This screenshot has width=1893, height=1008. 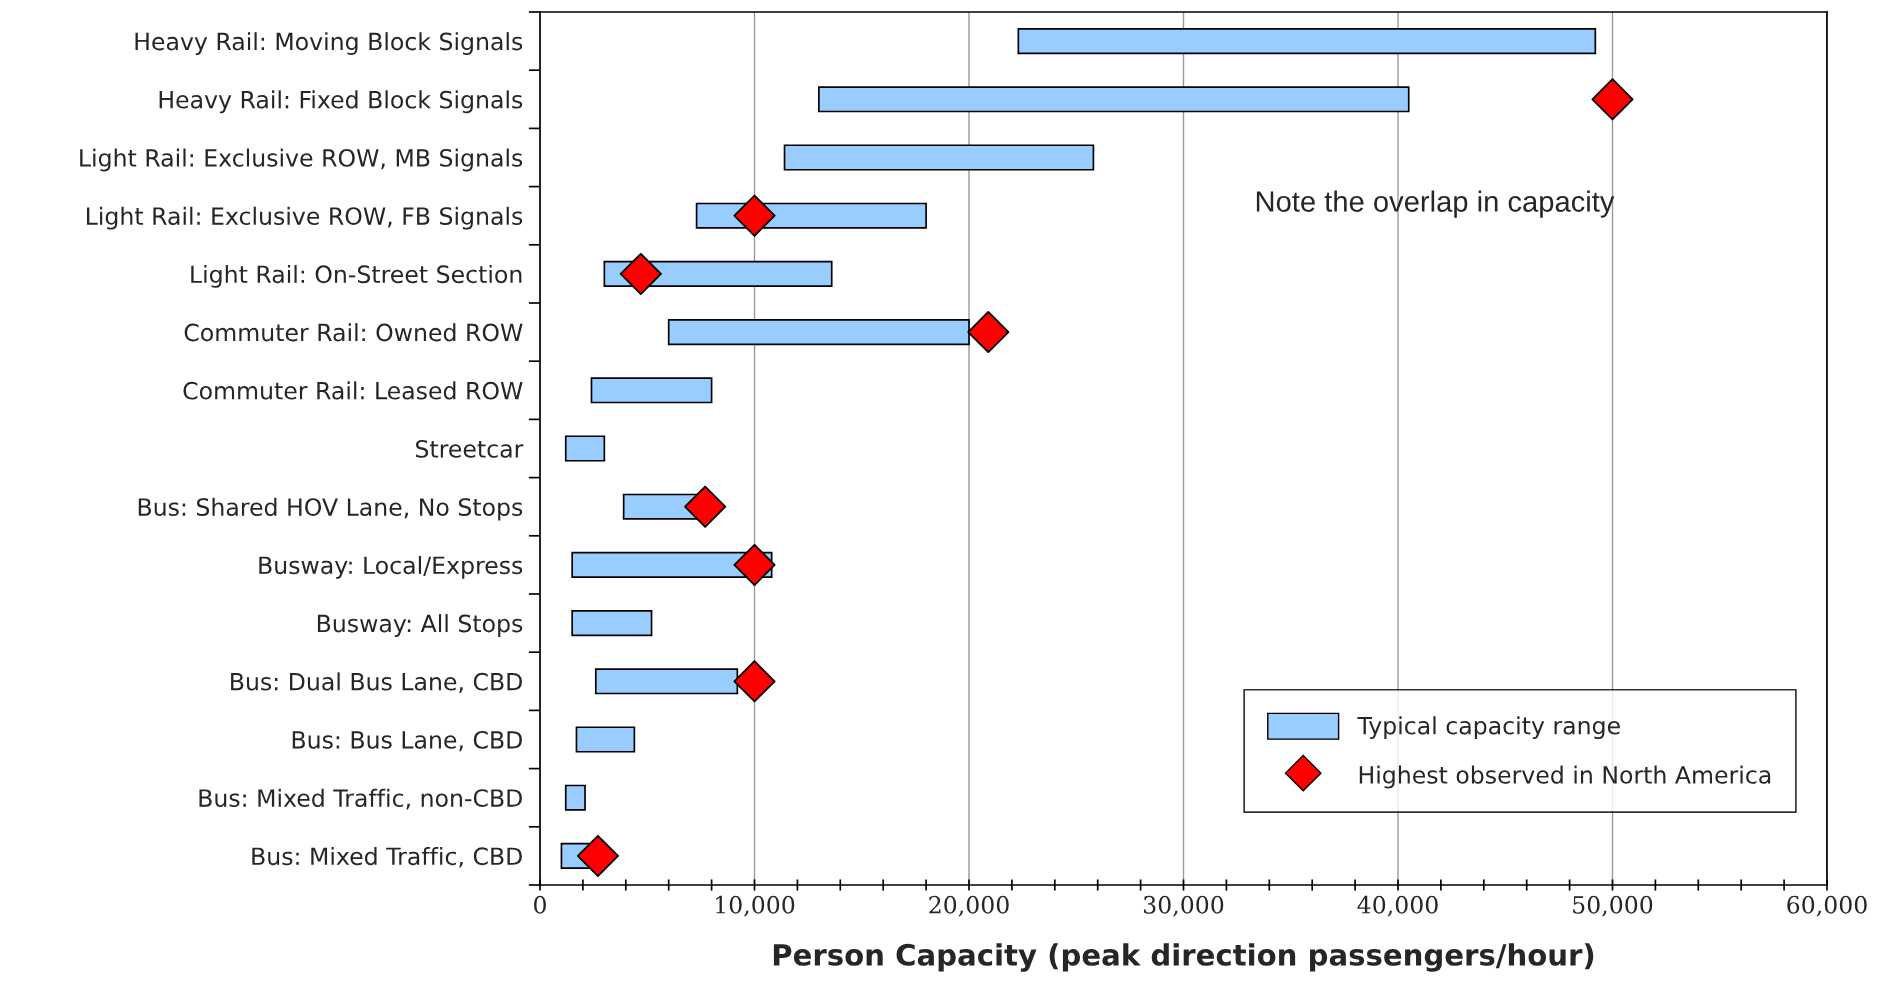 What do you see at coordinates (1827, 906) in the screenshot?
I see `x-tick-label: 60,000` at bounding box center [1827, 906].